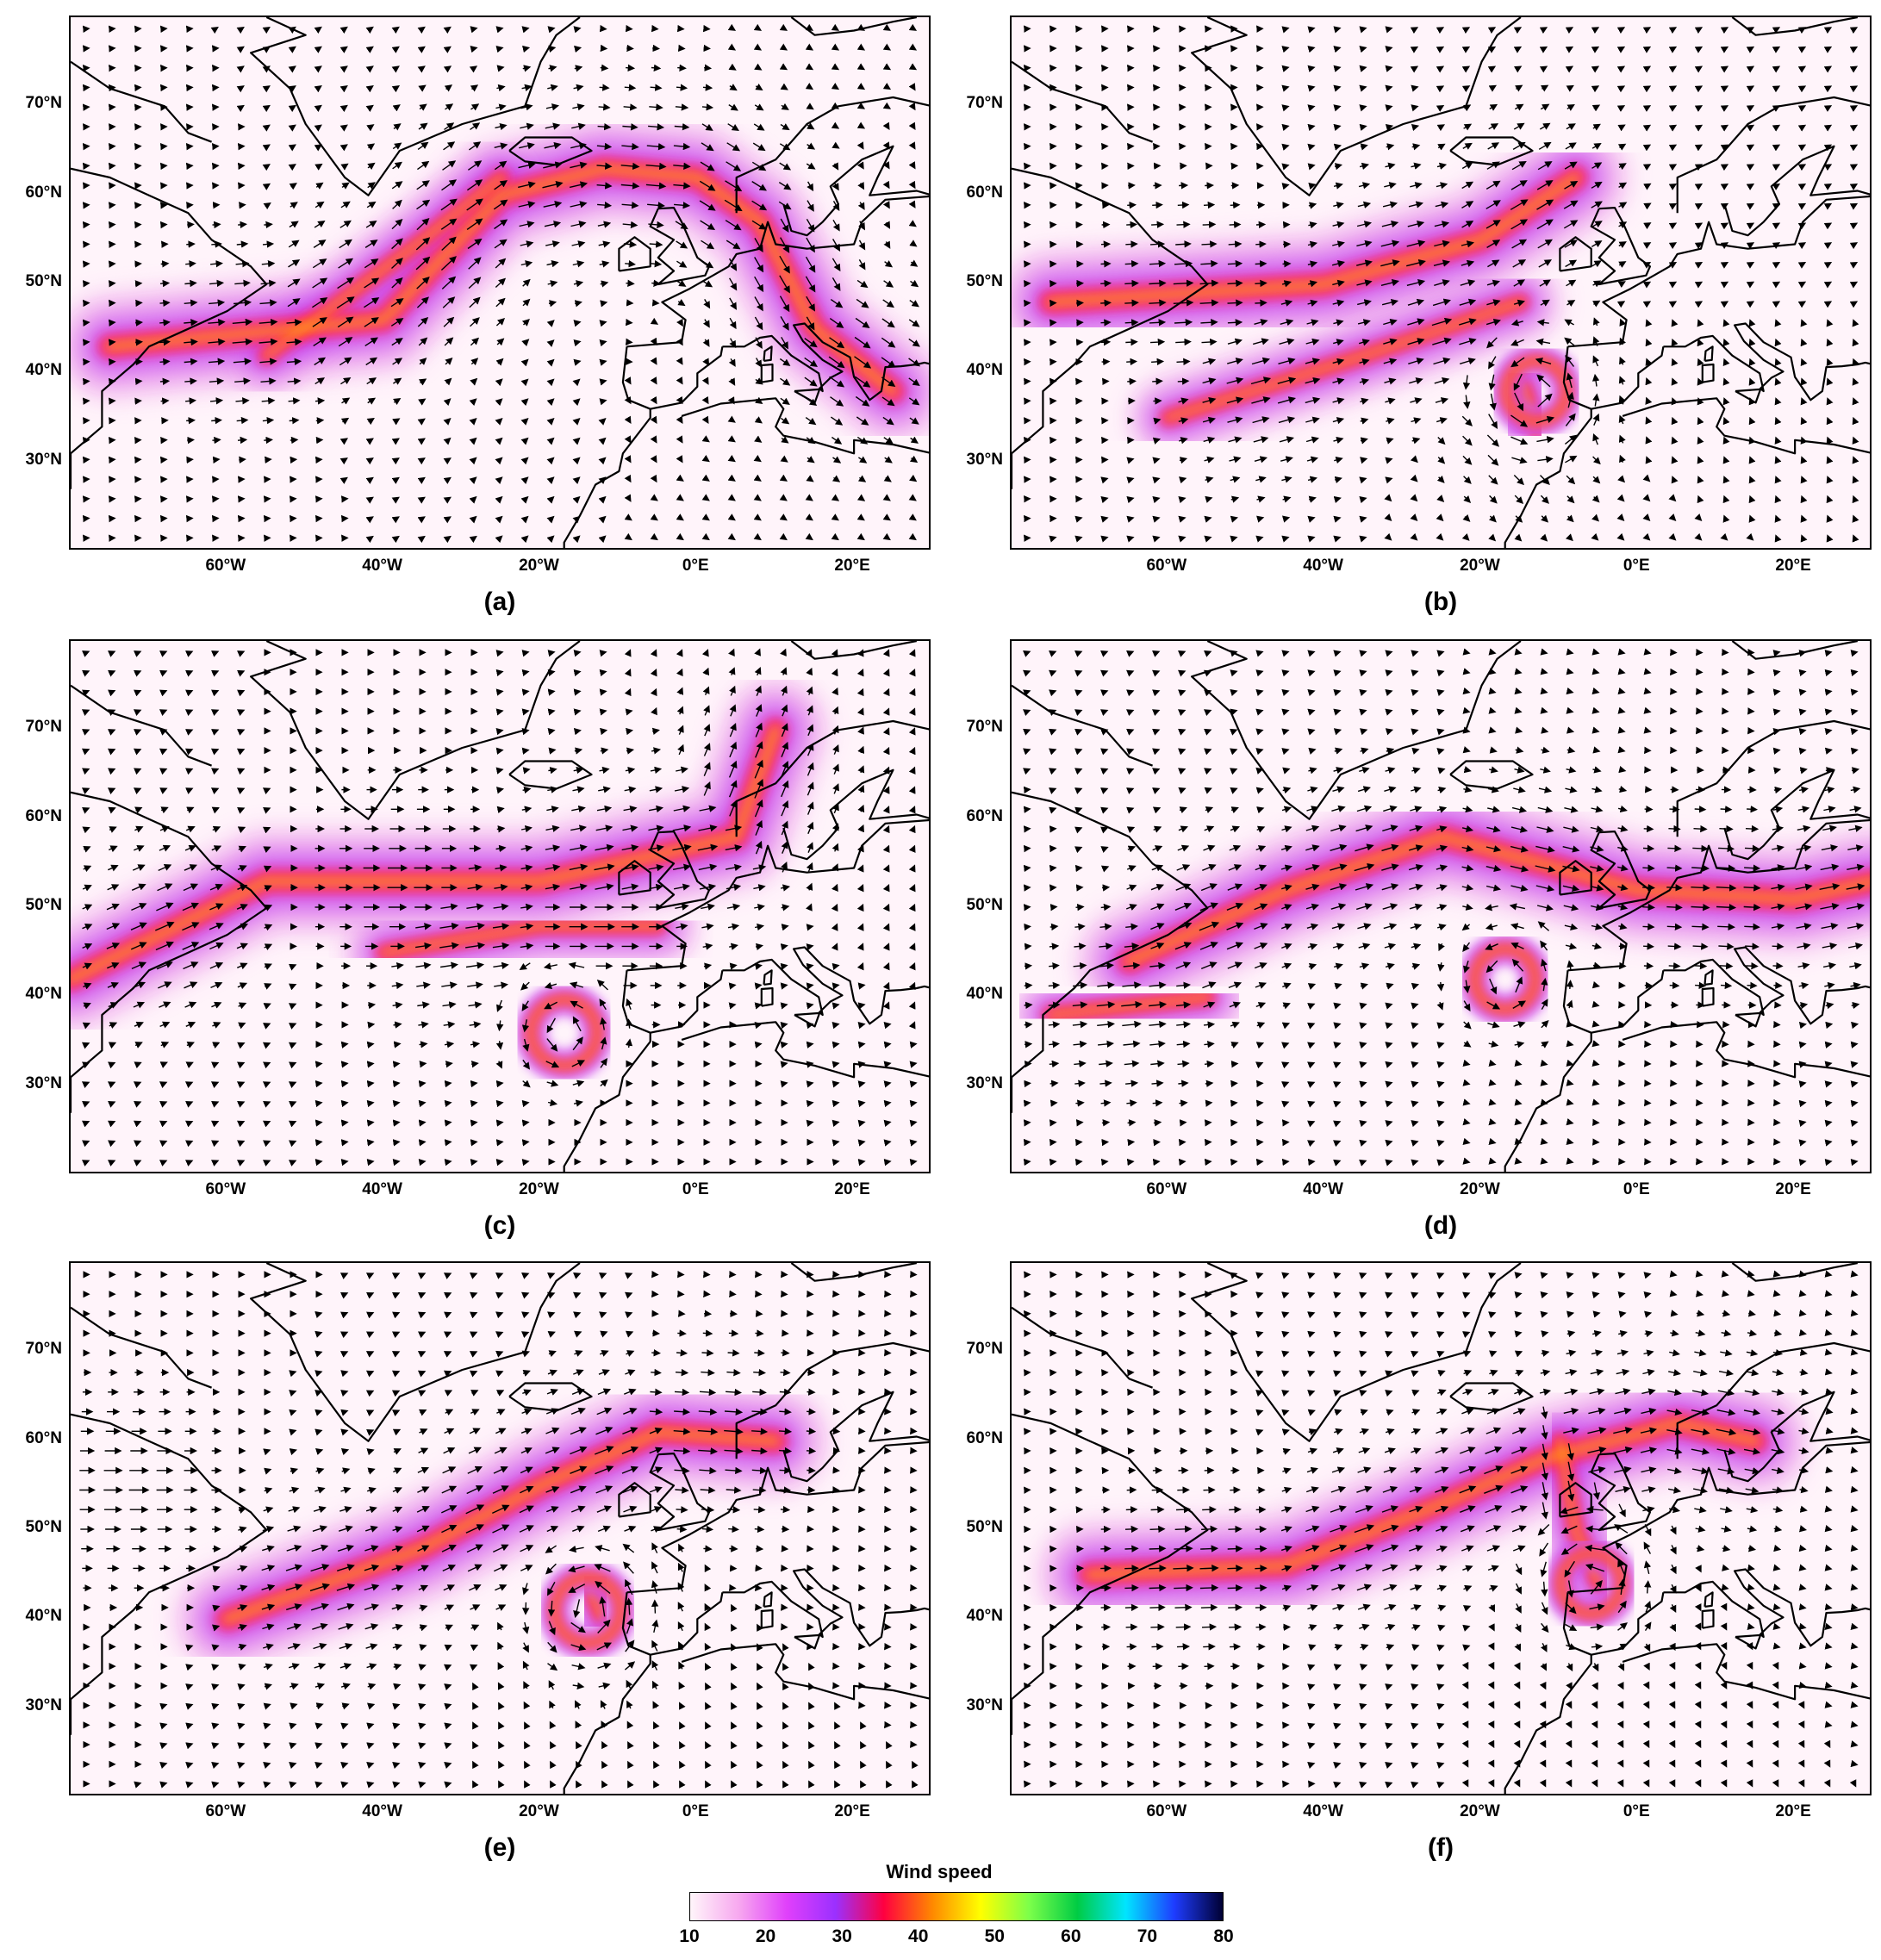 Image resolution: width=1881 pixels, height=1960 pixels. Describe the element at coordinates (984, 281) in the screenshot. I see `latitude-label: 50°N` at that location.